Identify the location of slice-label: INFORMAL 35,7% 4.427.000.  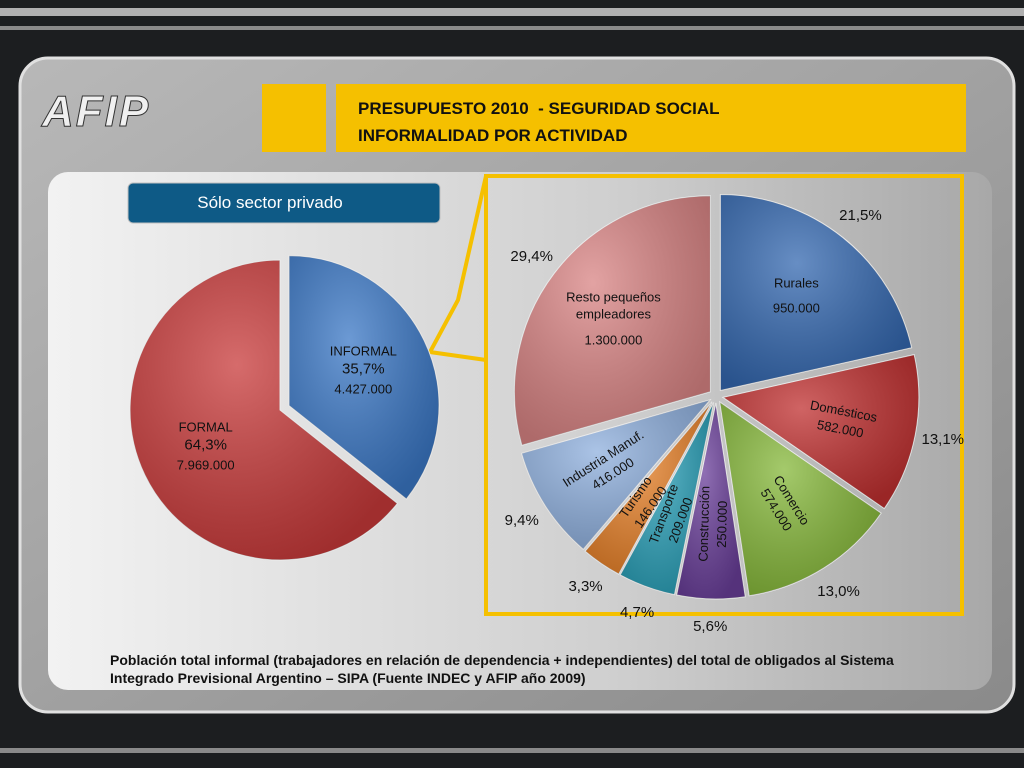
(363, 369).